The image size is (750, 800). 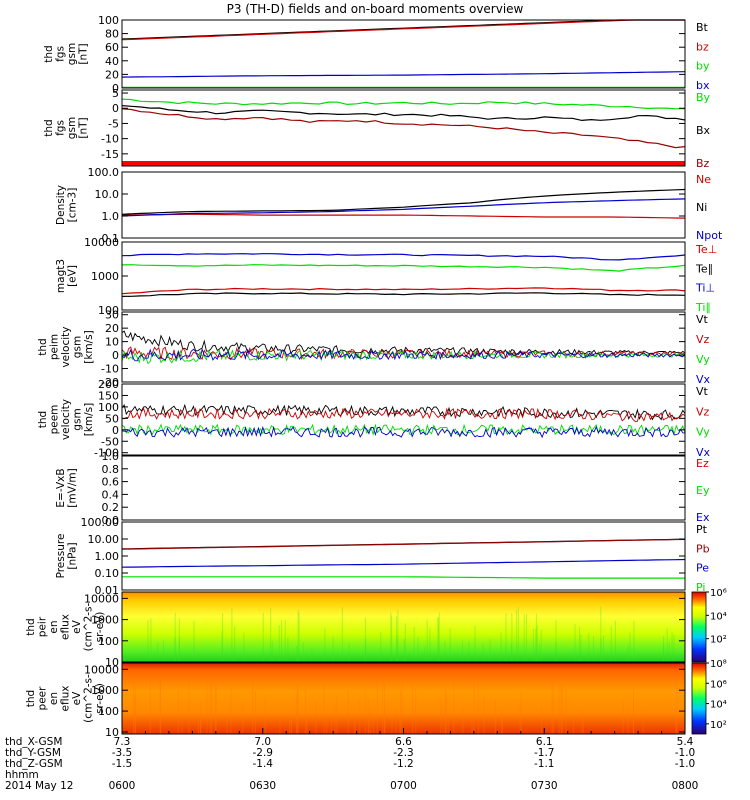 I want to click on y-tick-label: 30, so click(x=112, y=315).